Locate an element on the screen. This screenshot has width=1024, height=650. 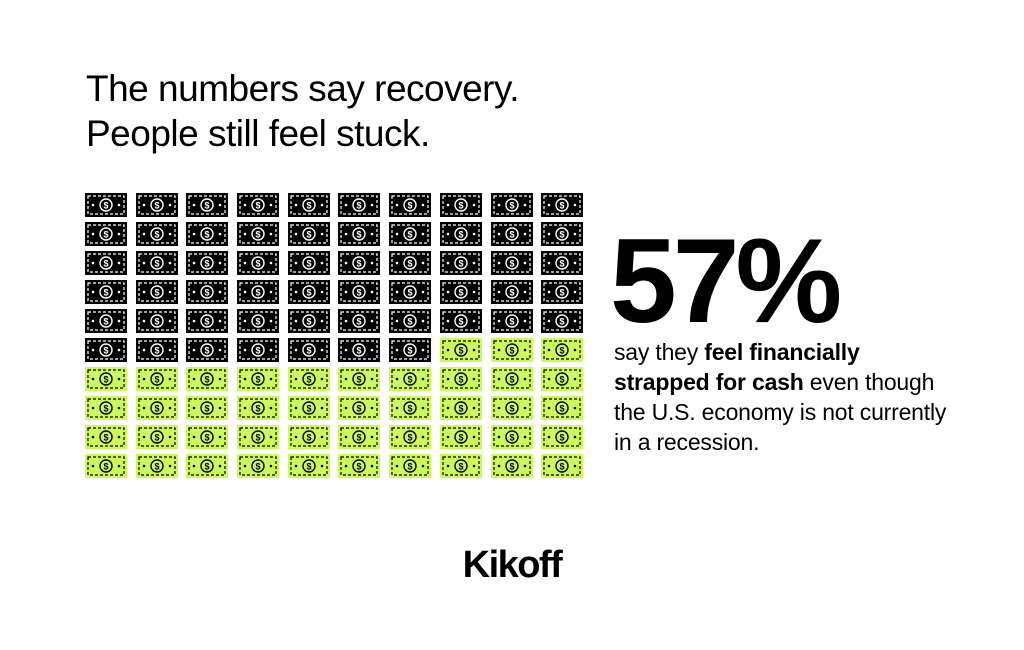
stat-percent: 57% is located at coordinates (726, 281).